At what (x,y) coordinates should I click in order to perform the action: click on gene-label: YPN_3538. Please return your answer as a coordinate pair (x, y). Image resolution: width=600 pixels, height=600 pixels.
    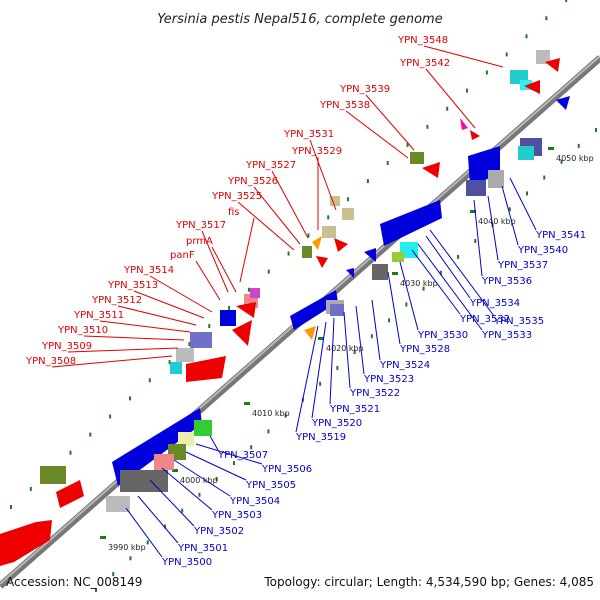
    Looking at the image, I should click on (344, 105).